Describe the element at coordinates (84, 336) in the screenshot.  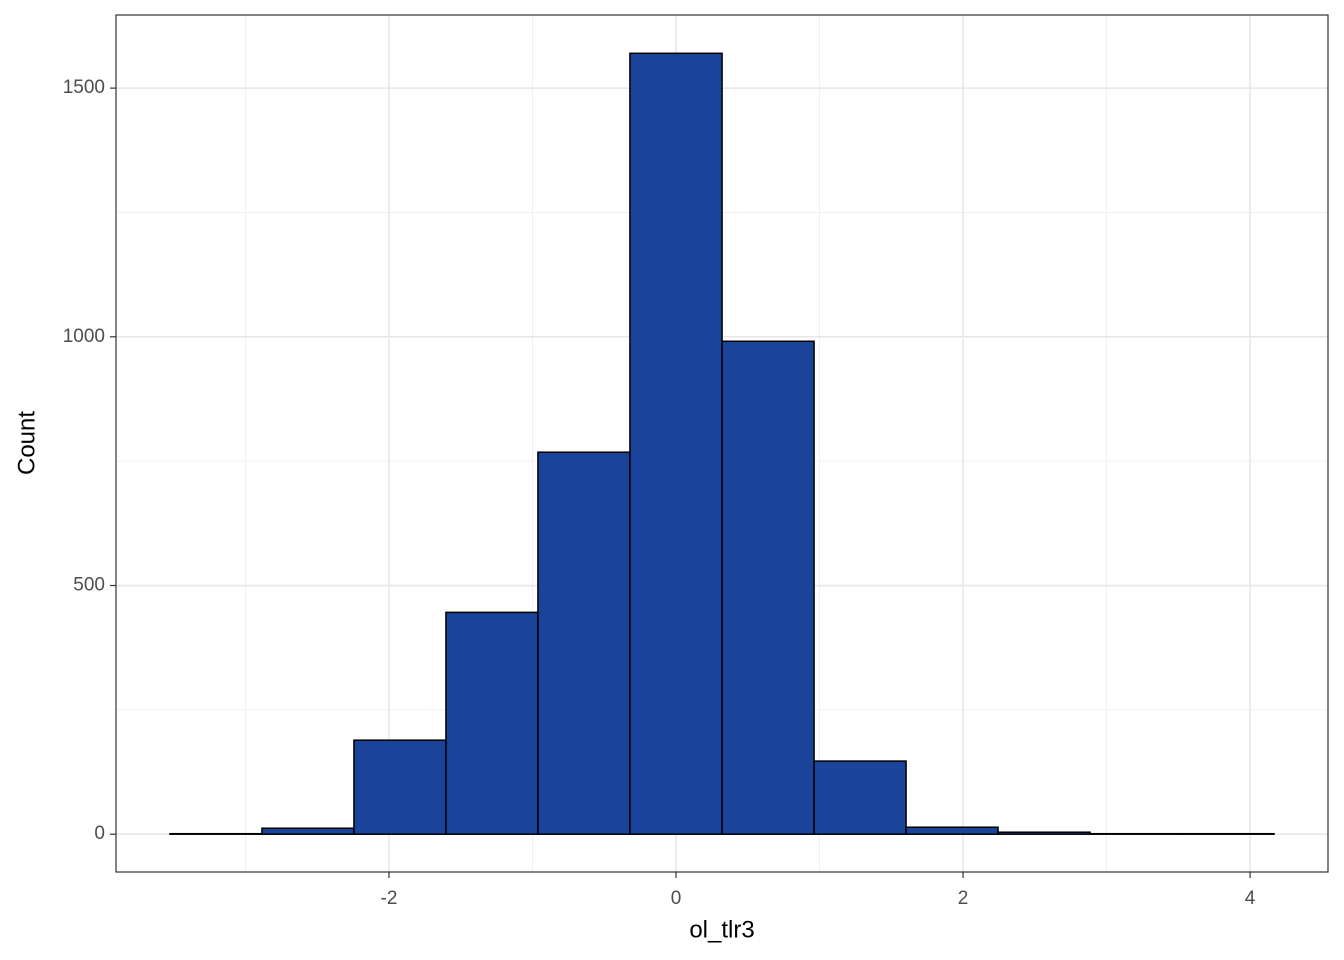
I see `y-tick-label: 1000` at that location.